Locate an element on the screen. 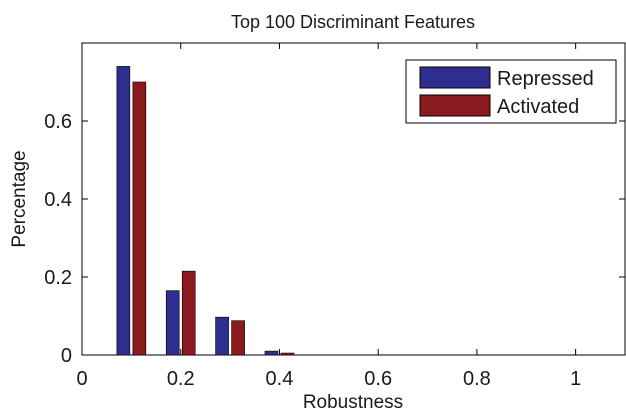 The height and width of the screenshot is (415, 626). y-axis-label: Percentage is located at coordinates (19, 198).